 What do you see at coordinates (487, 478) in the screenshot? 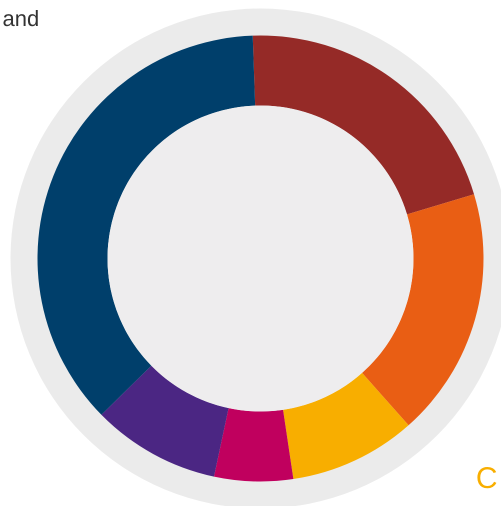
I see `text: C` at bounding box center [487, 478].